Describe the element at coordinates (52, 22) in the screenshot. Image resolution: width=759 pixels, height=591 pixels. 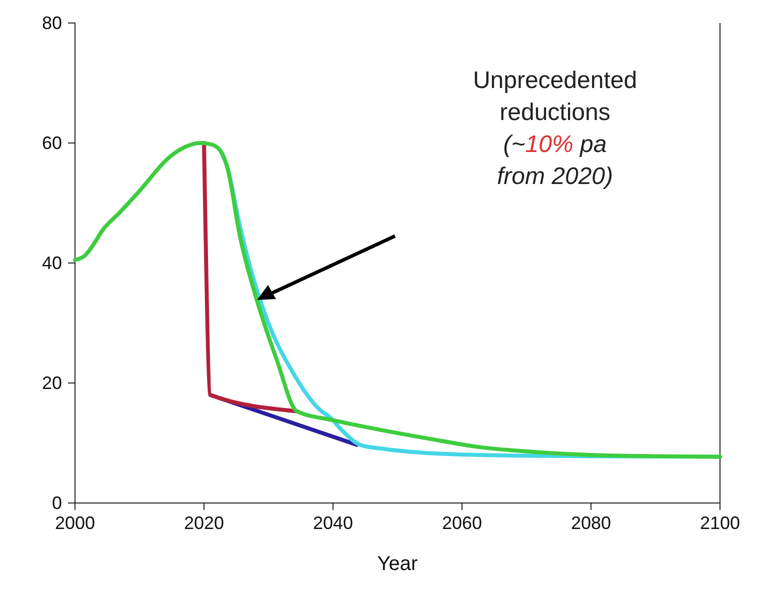
I see `y-tick-label: 80` at that location.